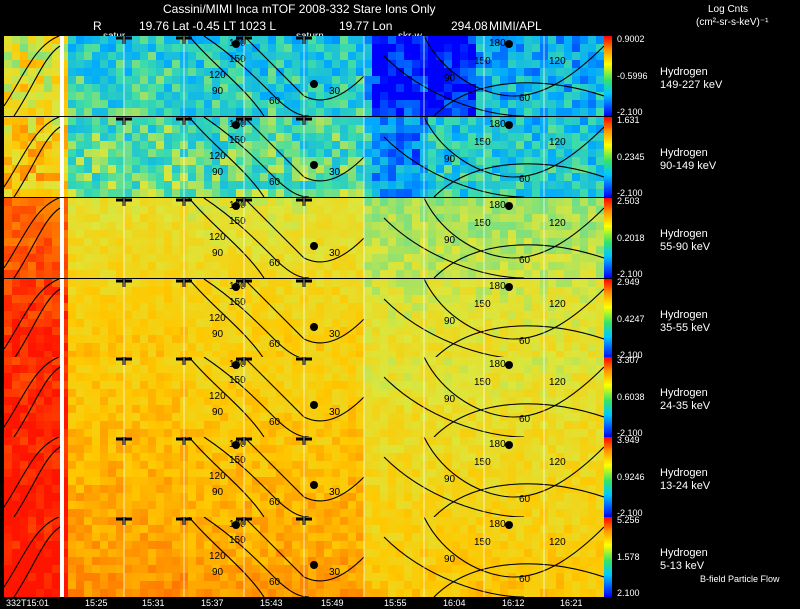 The image size is (800, 609). Describe the element at coordinates (28, 603) in the screenshot. I see `time-tick: 332T15:01` at that location.